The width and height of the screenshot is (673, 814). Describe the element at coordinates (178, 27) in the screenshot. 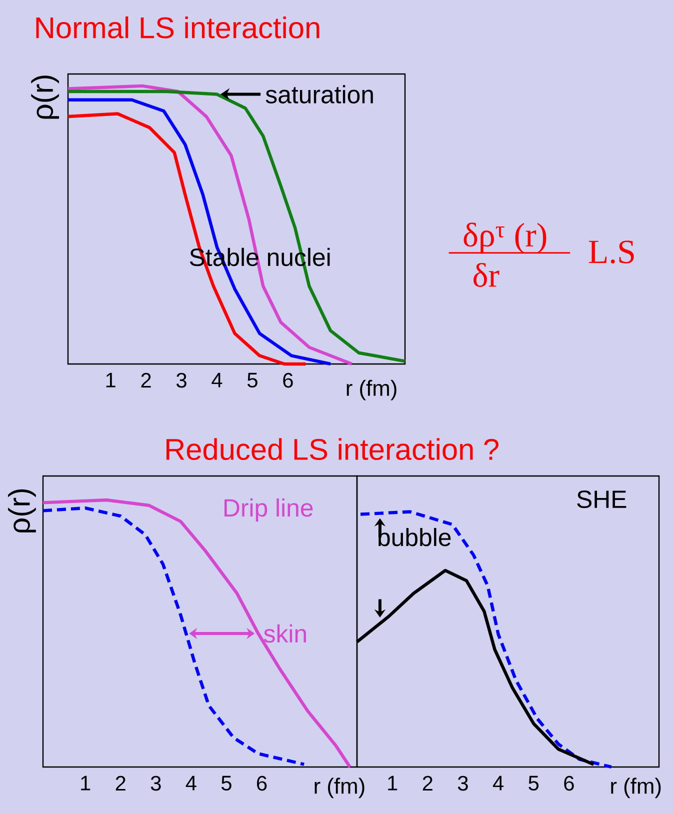

I see `chart-title: Normal LS interaction` at that location.